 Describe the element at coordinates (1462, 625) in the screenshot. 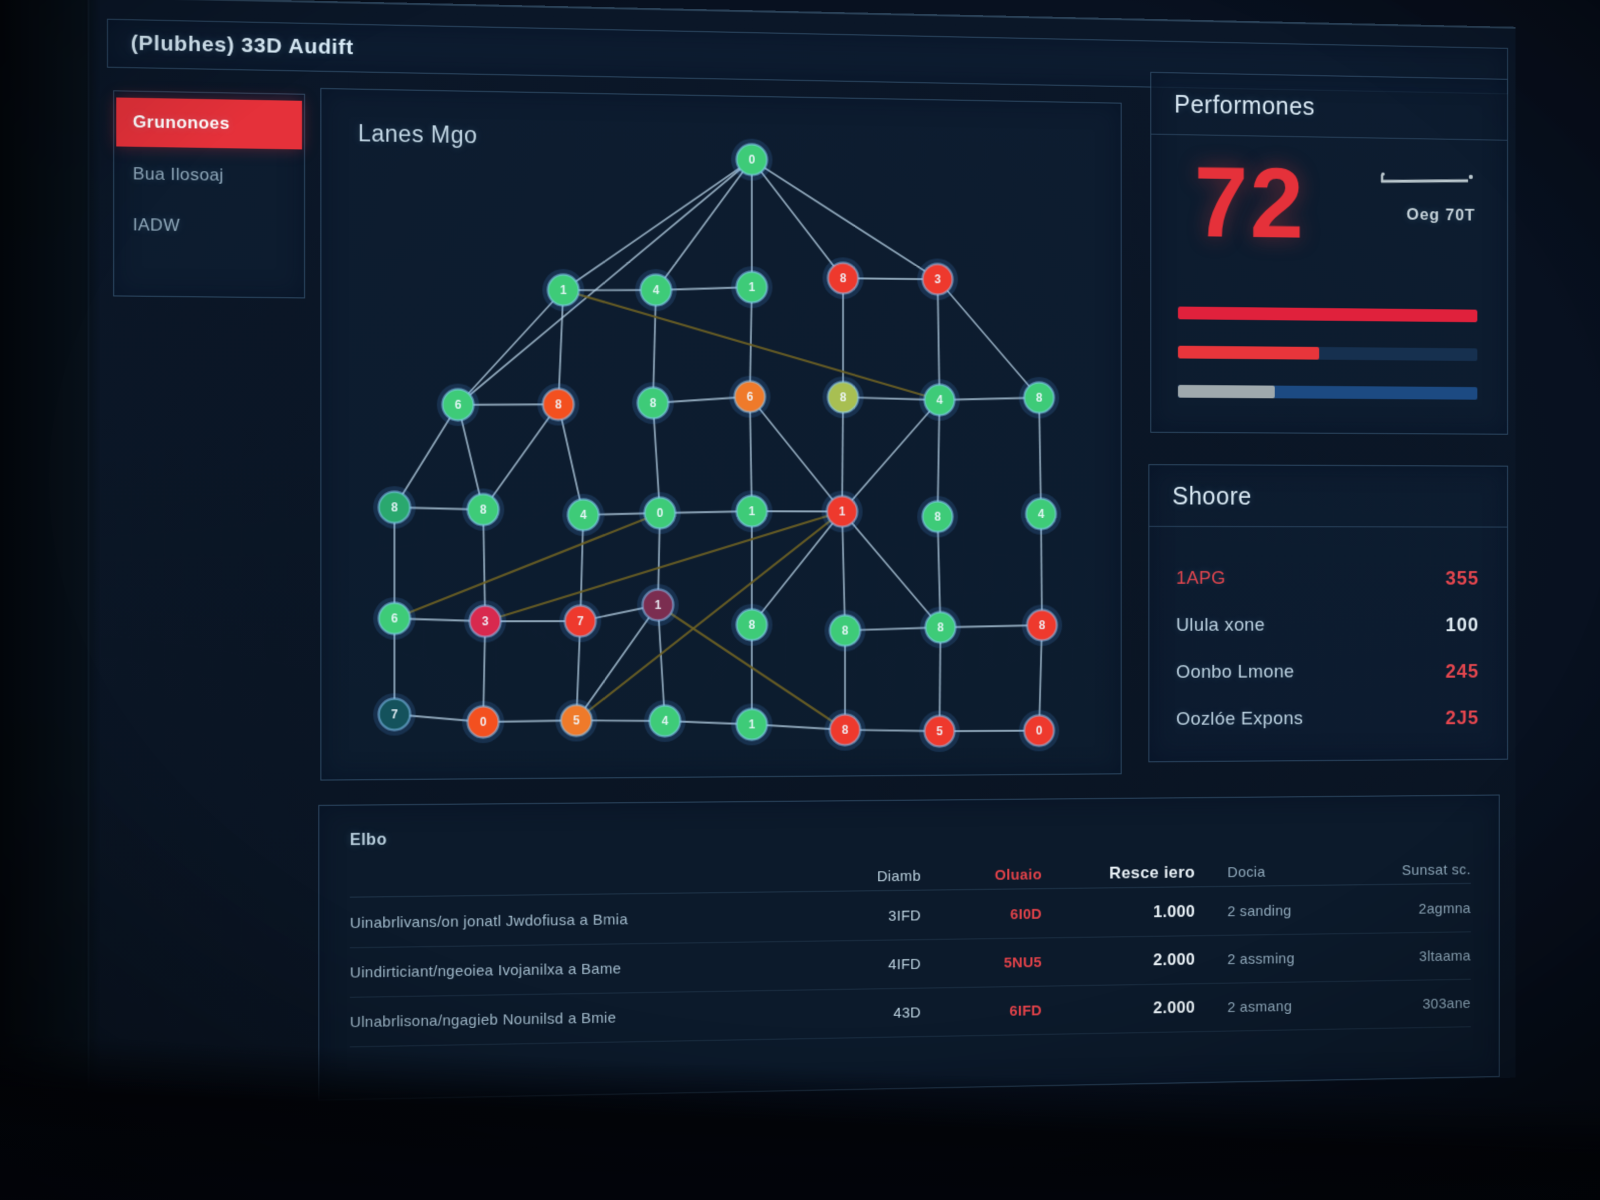

I see `score-value: 100` at that location.